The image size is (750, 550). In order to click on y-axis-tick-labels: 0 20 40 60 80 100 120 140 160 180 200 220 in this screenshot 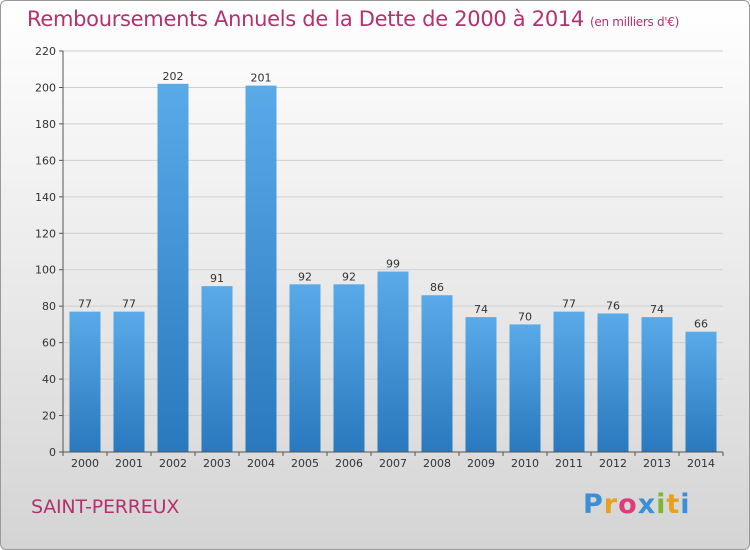, I will do `click(45, 252)`.